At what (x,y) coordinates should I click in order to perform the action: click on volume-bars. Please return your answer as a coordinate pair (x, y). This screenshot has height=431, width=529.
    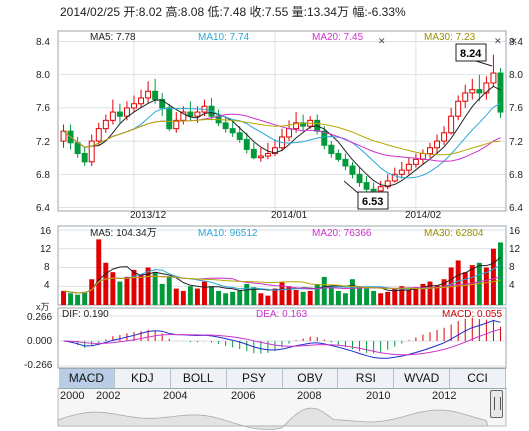
    Looking at the image, I should click on (282, 272).